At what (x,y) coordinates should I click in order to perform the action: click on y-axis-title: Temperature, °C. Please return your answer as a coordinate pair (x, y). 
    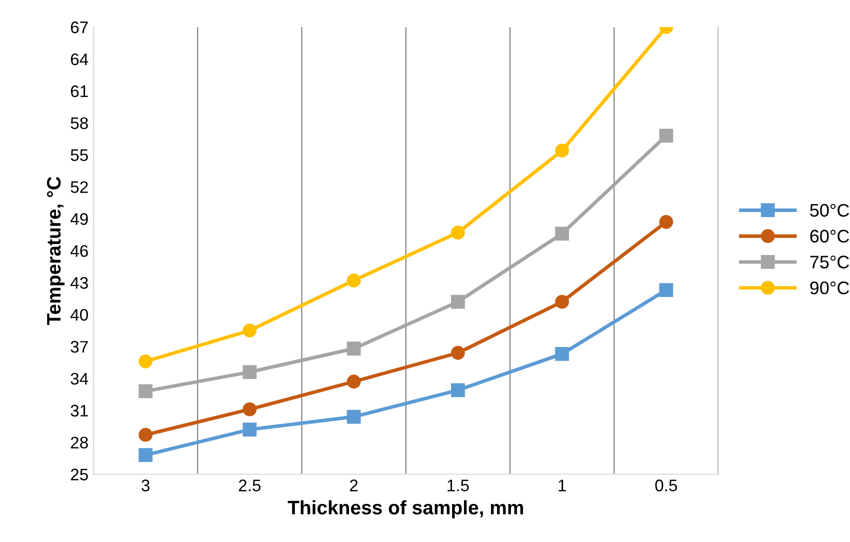
    Looking at the image, I should click on (55, 250).